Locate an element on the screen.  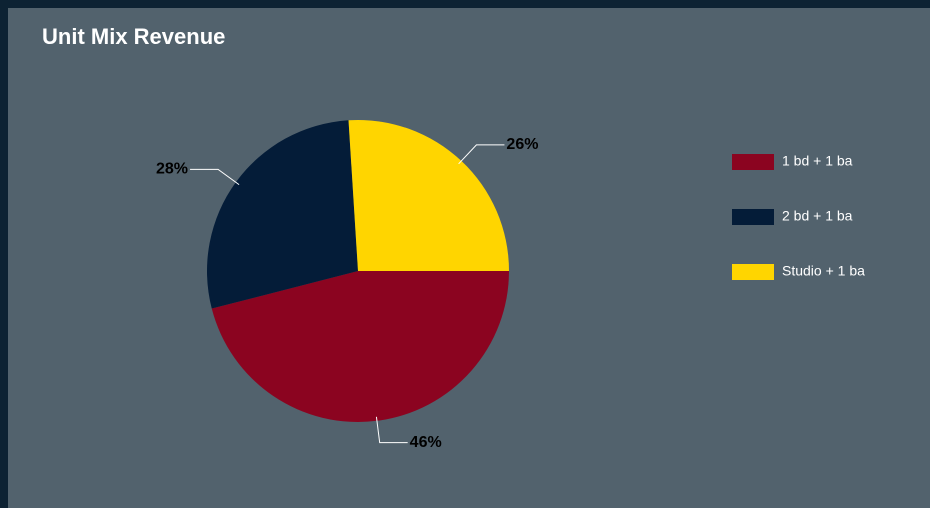
chart-title: Unit Mix Revenue is located at coordinates (133, 36).